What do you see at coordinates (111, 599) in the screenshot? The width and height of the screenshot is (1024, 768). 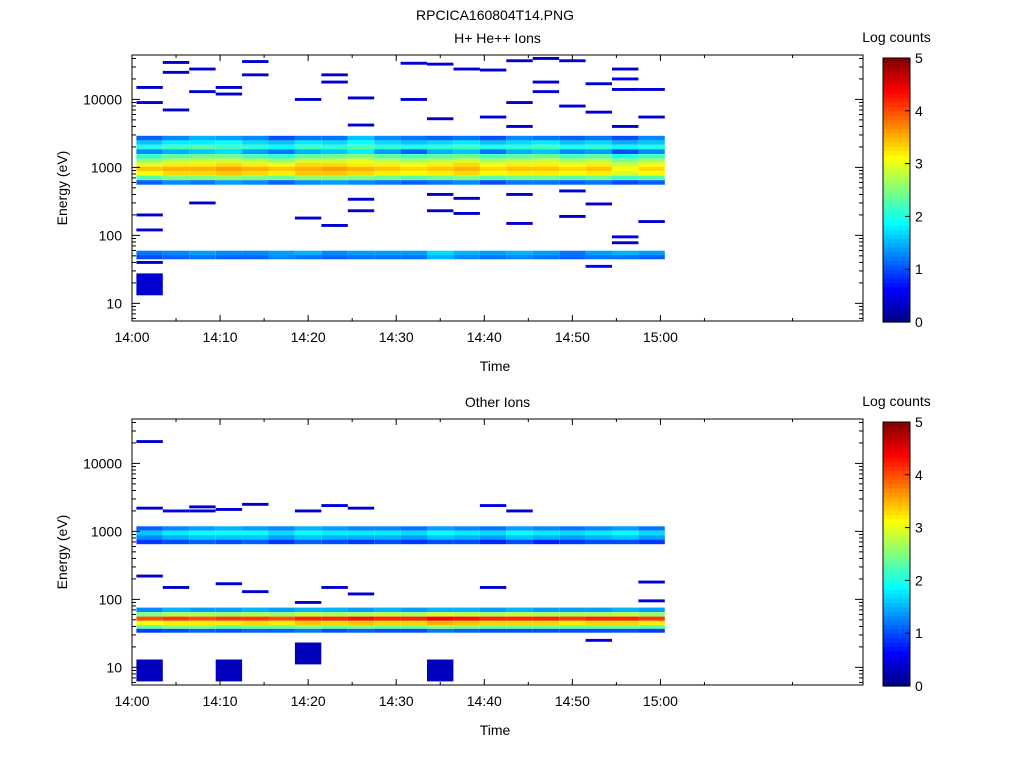 I see `y-tick-label: 100` at bounding box center [111, 599].